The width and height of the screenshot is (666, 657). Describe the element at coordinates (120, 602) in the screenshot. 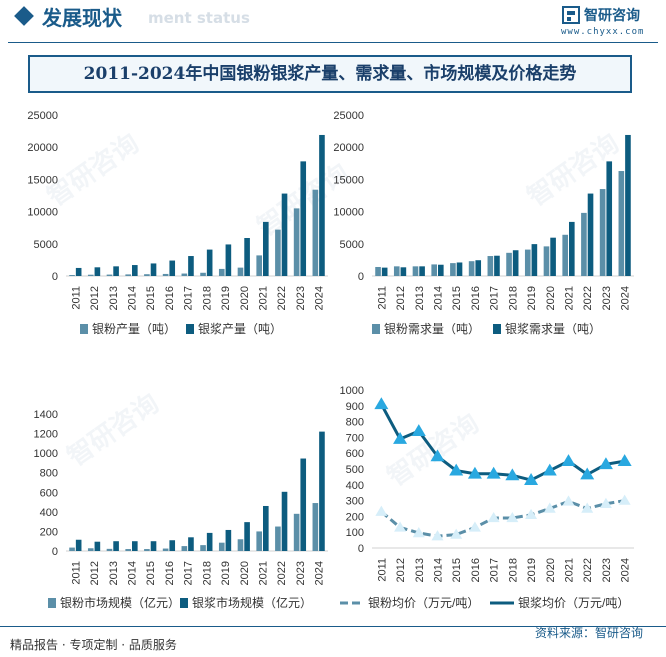

I see `legend-label: 银粉市场规模（亿元）` at that location.